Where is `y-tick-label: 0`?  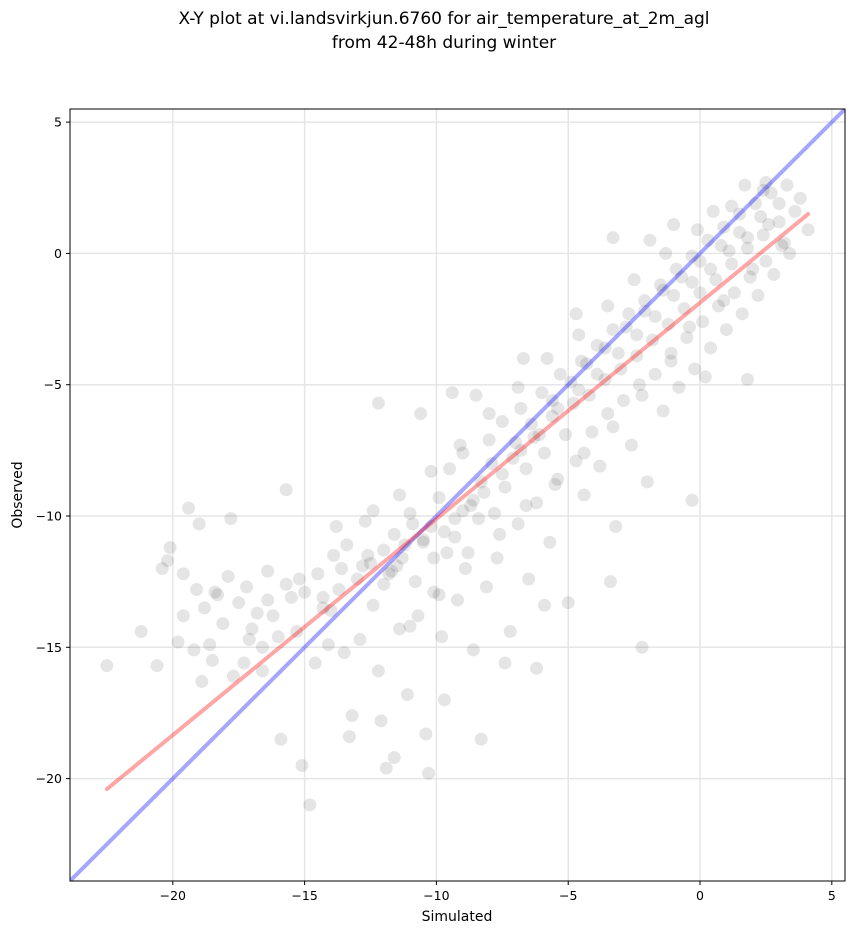 y-tick-label: 0 is located at coordinates (58, 253).